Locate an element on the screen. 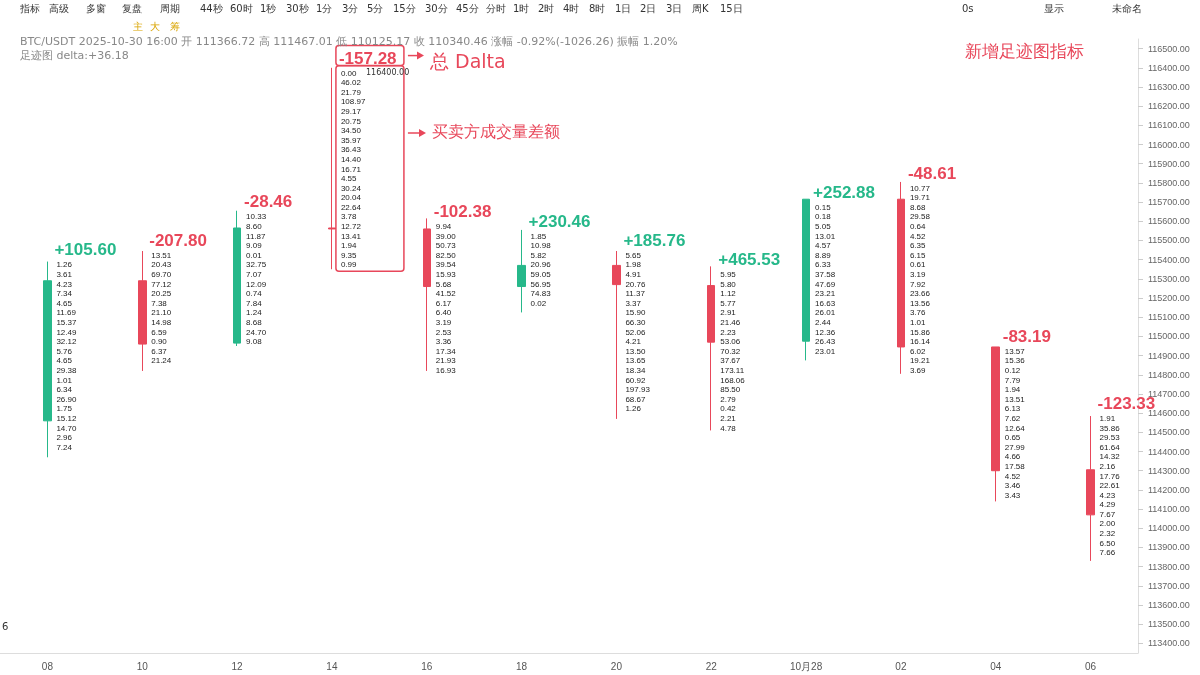  annotation: 1.01 is located at coordinates (918, 323).